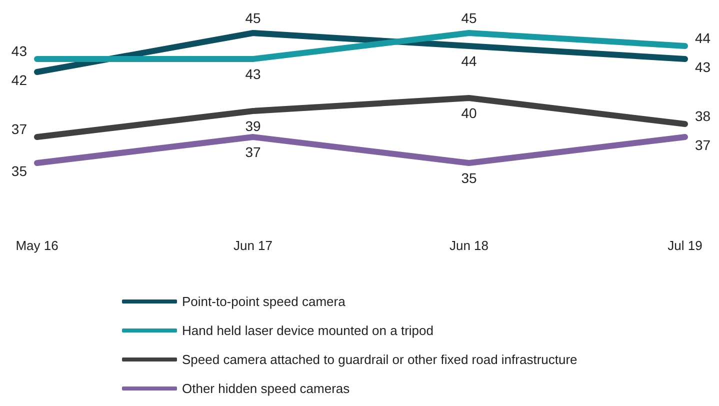  What do you see at coordinates (37, 245) in the screenshot?
I see `x-tick-label: May 16` at bounding box center [37, 245].